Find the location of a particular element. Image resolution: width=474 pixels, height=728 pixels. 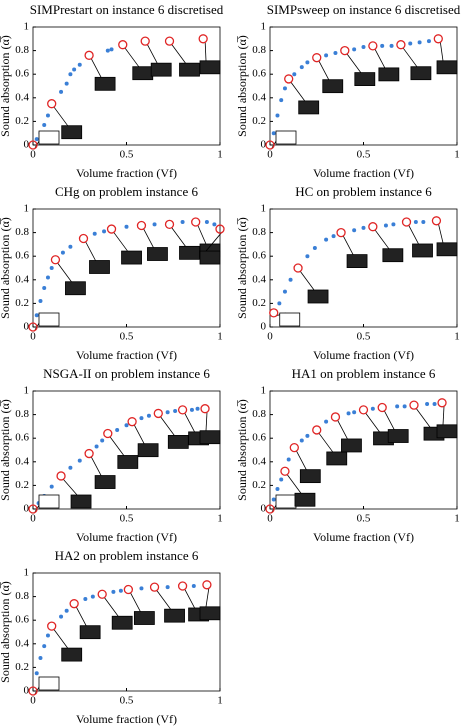

chart-title: HC on problem instance 6 is located at coordinates (363, 191).